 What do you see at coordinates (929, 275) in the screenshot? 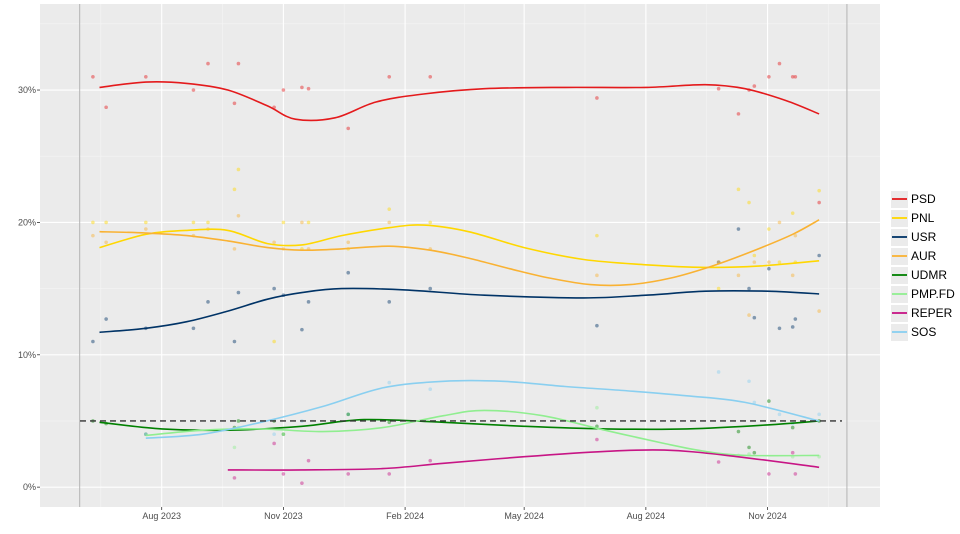
I see `legend-label: UDMR` at bounding box center [929, 275].